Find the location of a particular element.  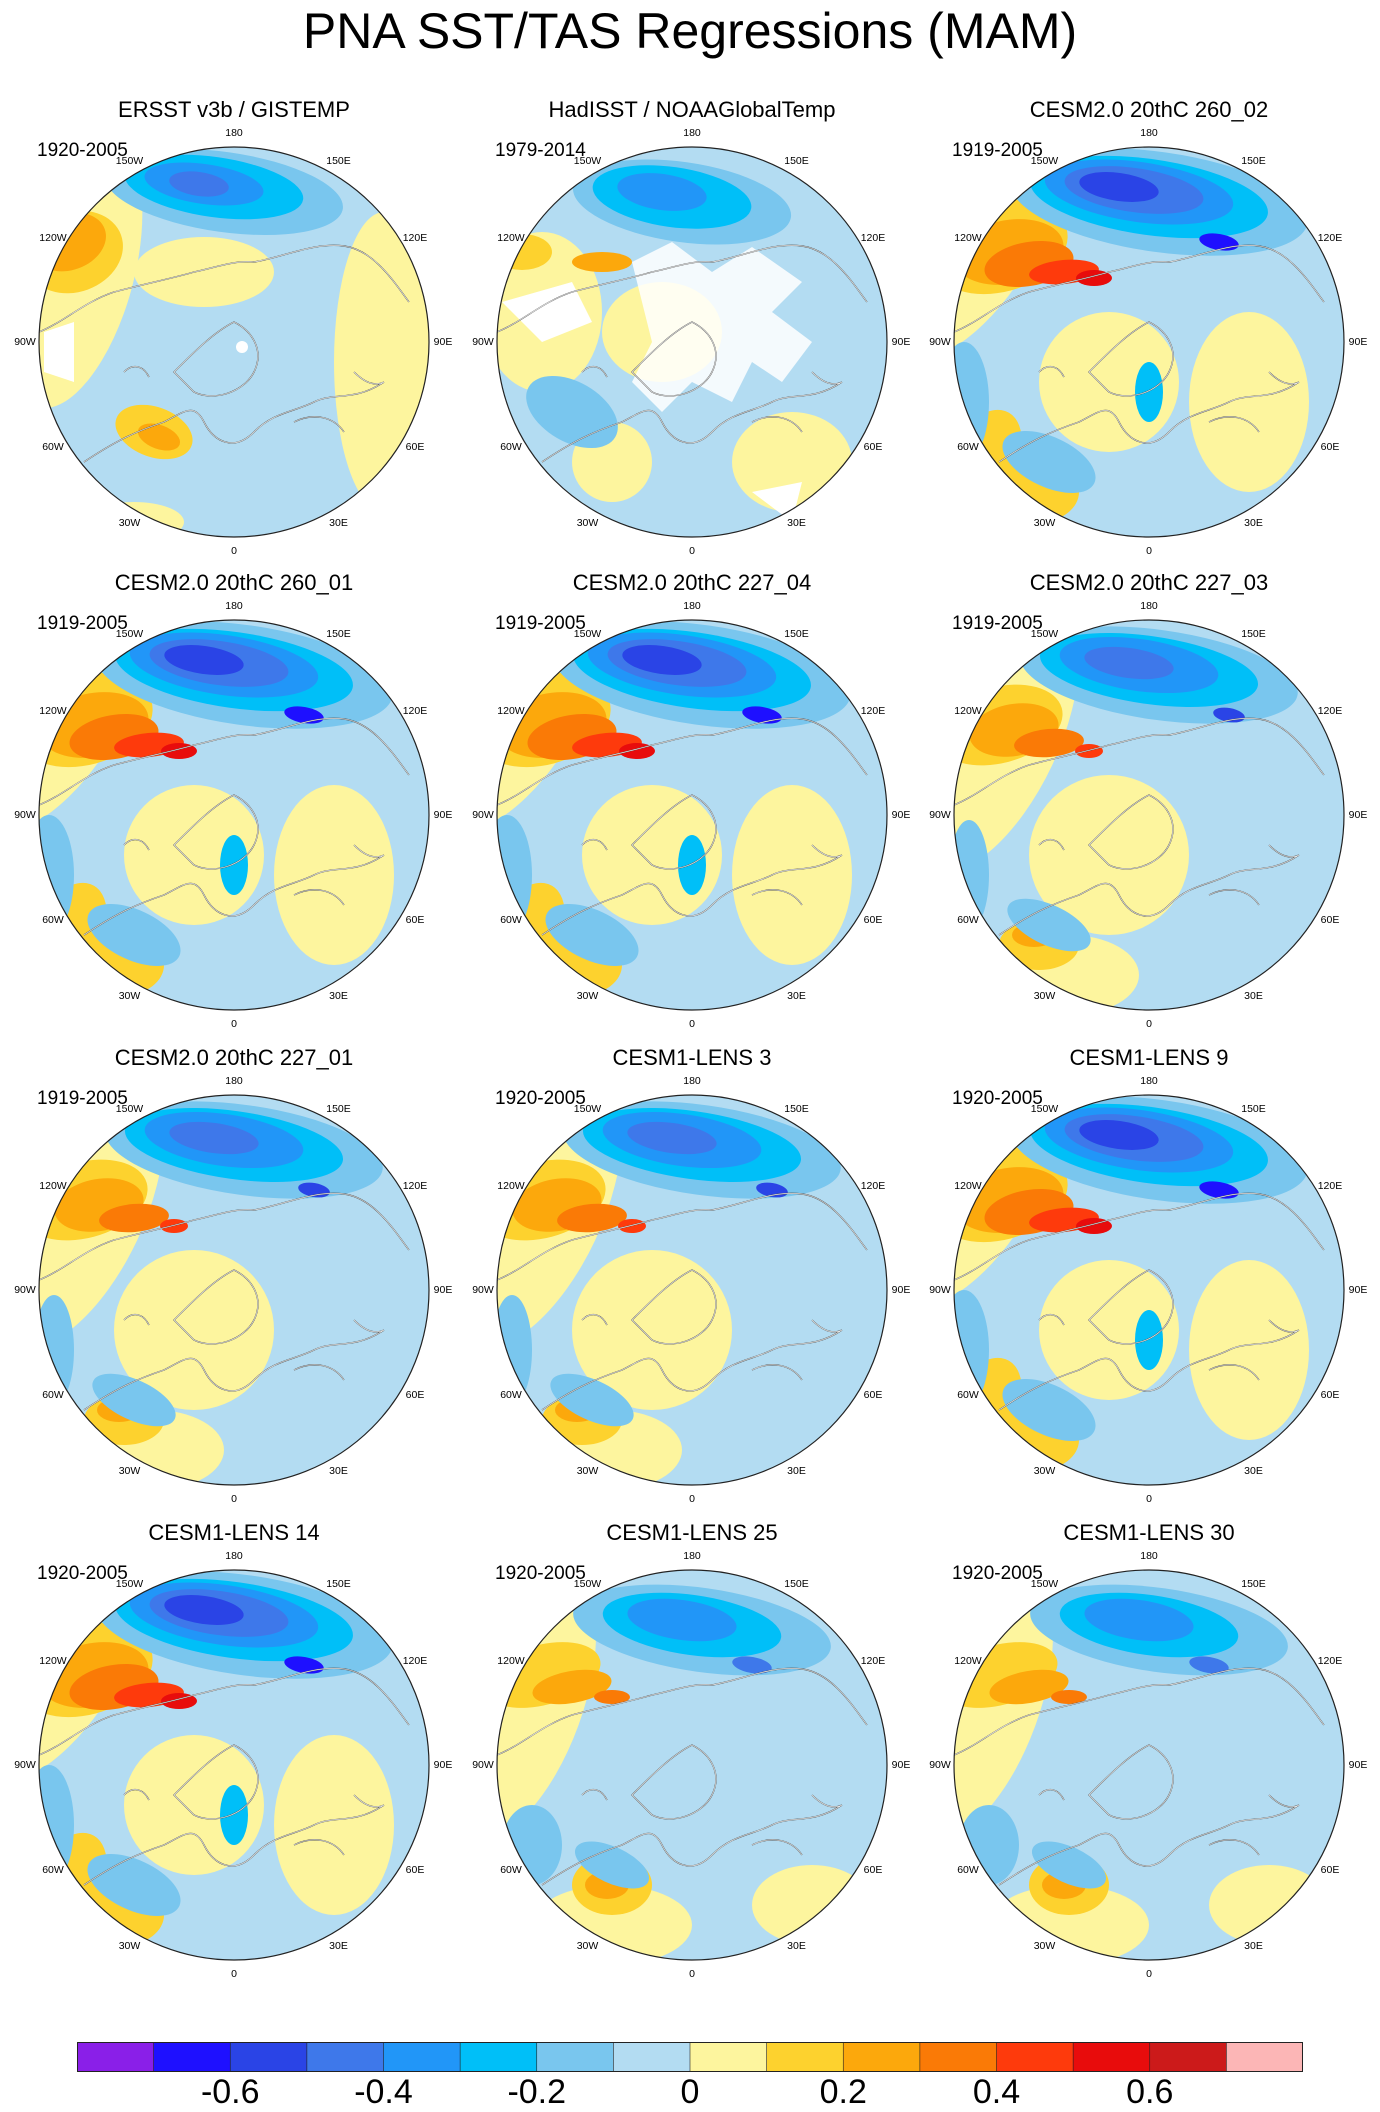

panel-title: CESM2.0 20thC 260_02 is located at coordinates (1149, 109).